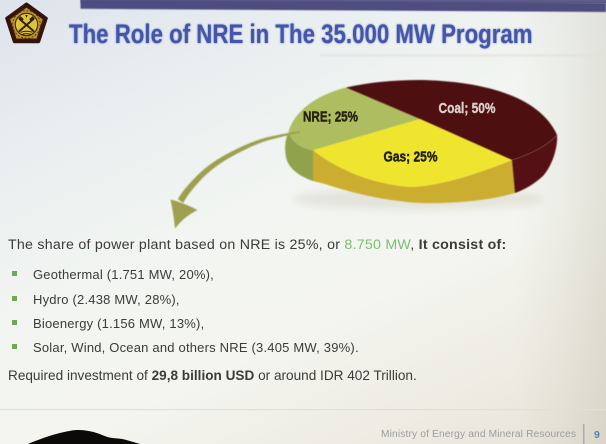  Describe the element at coordinates (330, 117) in the screenshot. I see `svg-text: NRE; 25%` at that location.